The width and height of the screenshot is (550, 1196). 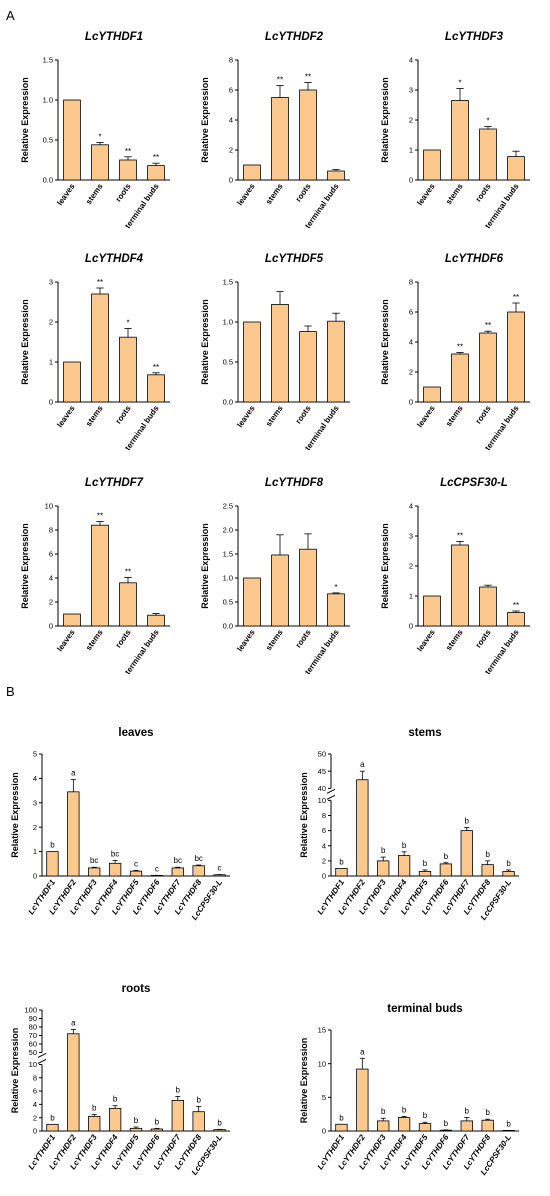 What do you see at coordinates (73, 773) in the screenshot?
I see `significance-label: a` at bounding box center [73, 773].